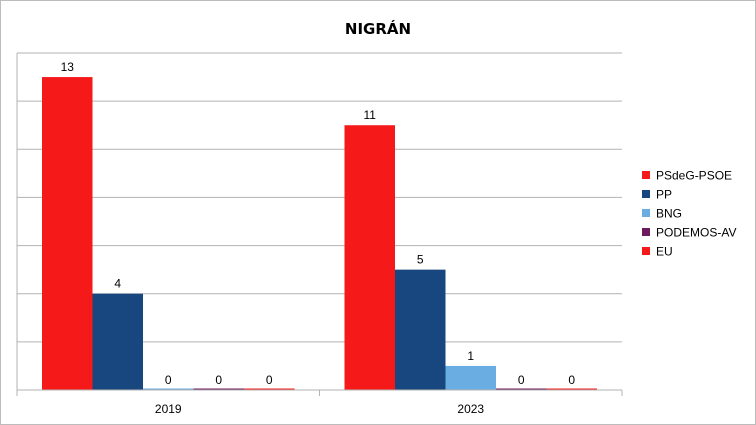 This screenshot has width=756, height=425. Describe the element at coordinates (369, 257) in the screenshot. I see `bar-psdeg-psoe-2023` at that location.